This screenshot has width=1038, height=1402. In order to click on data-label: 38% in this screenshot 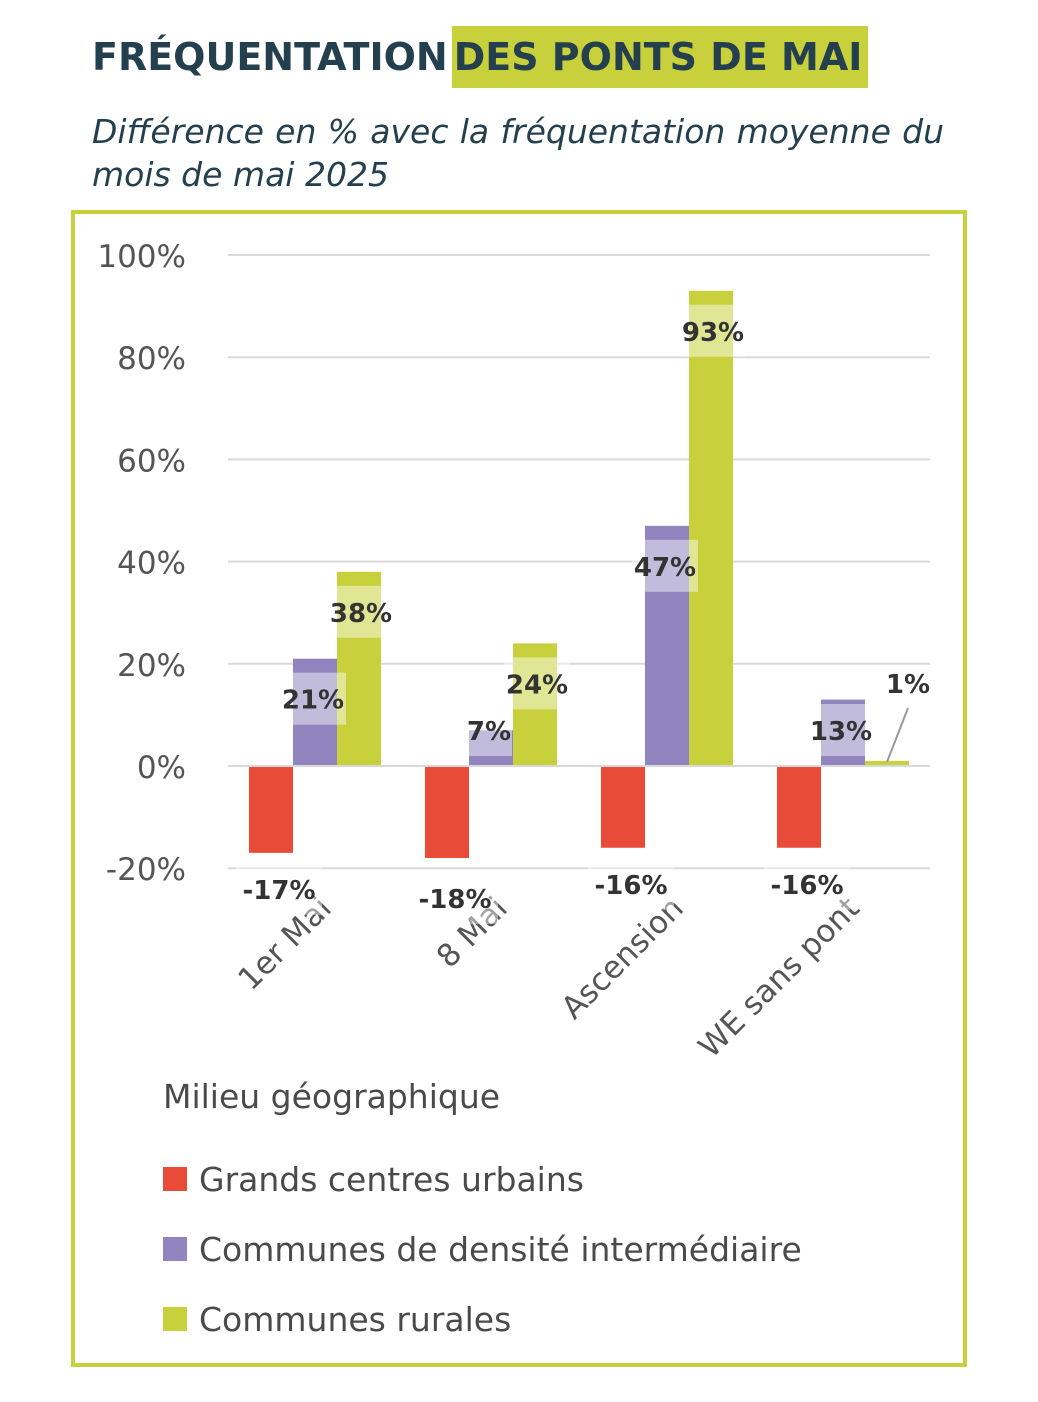, I will do `click(361, 614)`.